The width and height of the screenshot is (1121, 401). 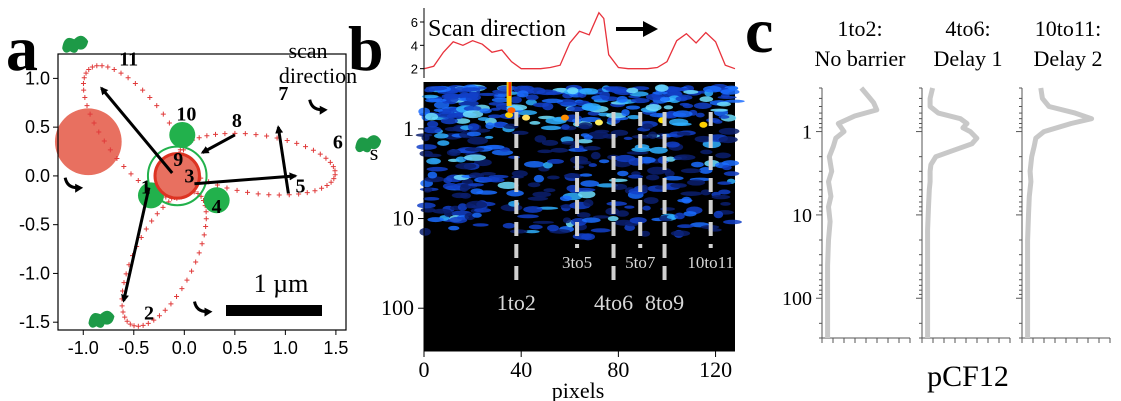 I want to click on scale-bar, so click(x=274, y=310).